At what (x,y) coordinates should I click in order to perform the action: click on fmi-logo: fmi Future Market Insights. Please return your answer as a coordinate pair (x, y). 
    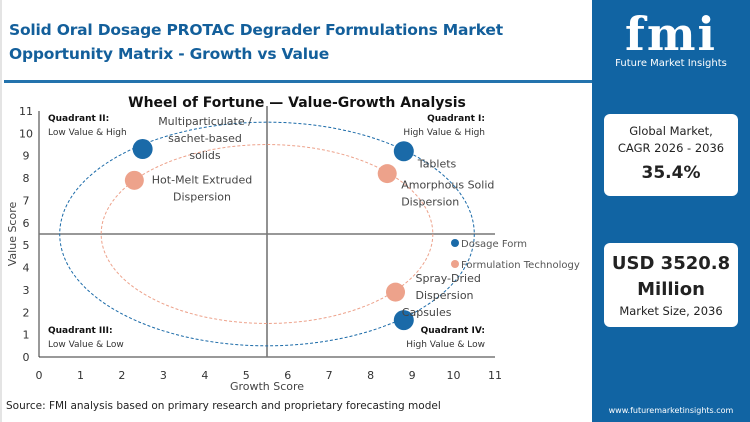
    Looking at the image, I should click on (671, 38).